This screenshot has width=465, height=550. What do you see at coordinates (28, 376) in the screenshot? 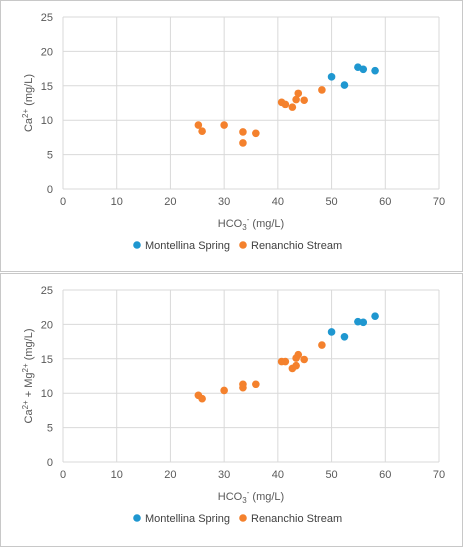
I see `y-axis-title: Ca2+ + Mg2+ (mg/L)` at bounding box center [28, 376].